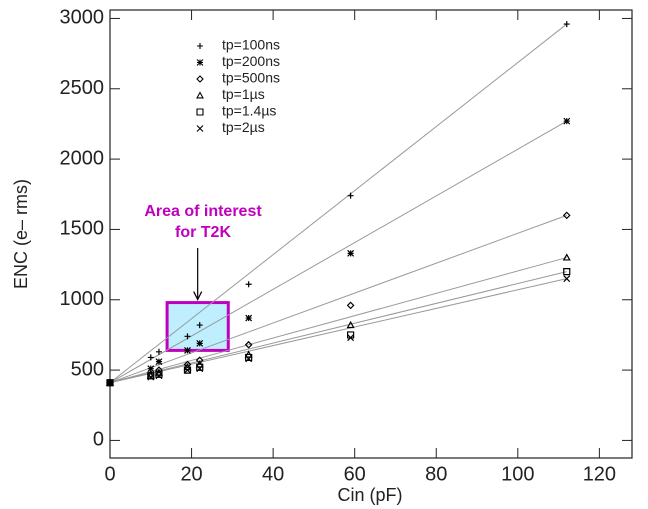 The image size is (648, 509). Describe the element at coordinates (21, 234) in the screenshot. I see `y-axis-title: ENC (e– rms)` at that location.